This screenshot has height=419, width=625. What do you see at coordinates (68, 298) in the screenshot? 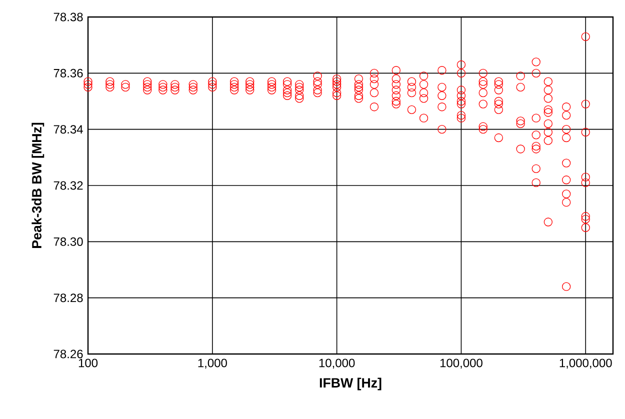
I see `y-tick-label: 78.28` at bounding box center [68, 298].